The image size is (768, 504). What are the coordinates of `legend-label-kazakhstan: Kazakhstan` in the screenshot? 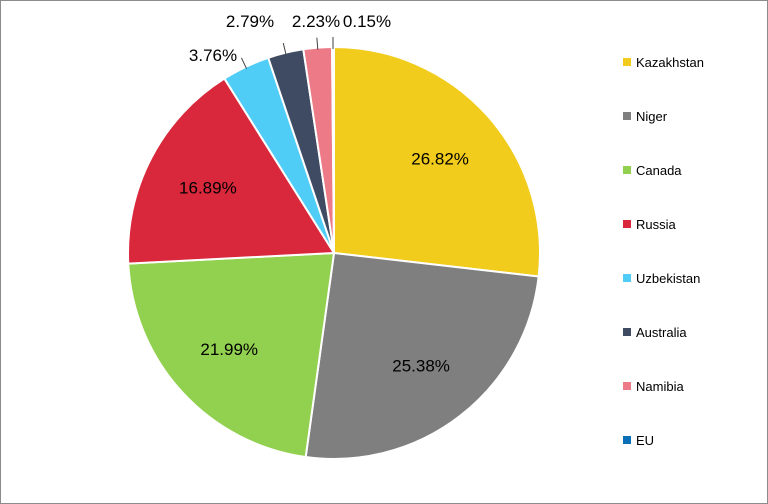 It's located at (670, 62).